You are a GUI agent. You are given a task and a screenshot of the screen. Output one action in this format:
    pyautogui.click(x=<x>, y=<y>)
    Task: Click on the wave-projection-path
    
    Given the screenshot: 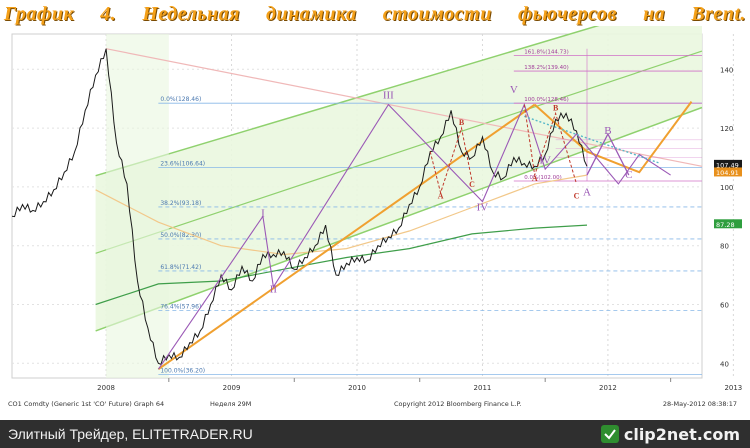 What is the action you would take?
    pyautogui.click(x=608, y=154)
    